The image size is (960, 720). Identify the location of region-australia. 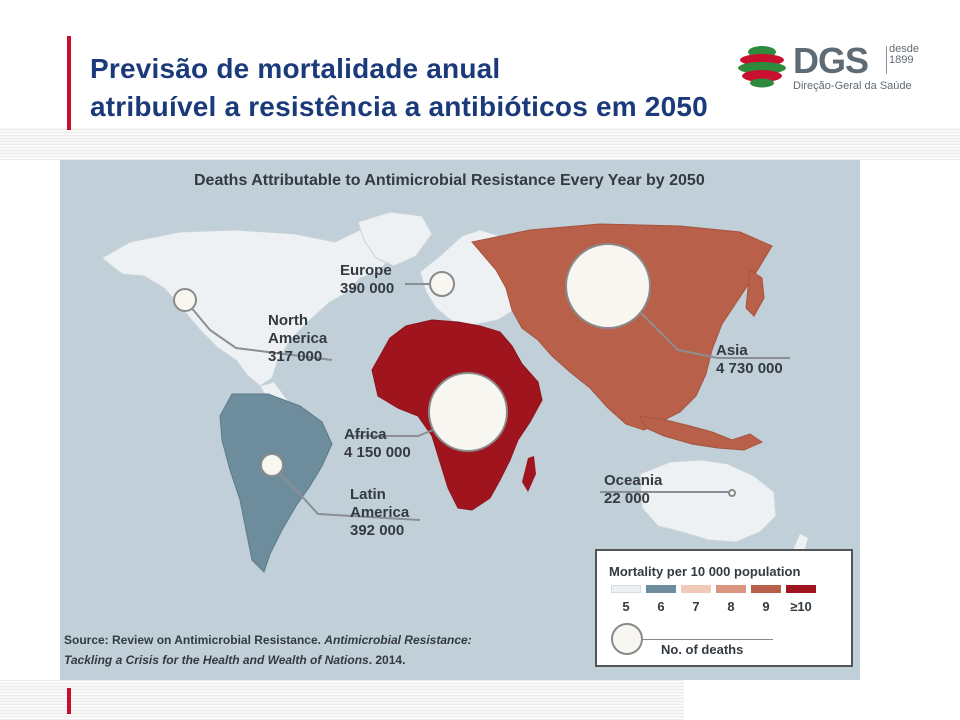
(708, 501).